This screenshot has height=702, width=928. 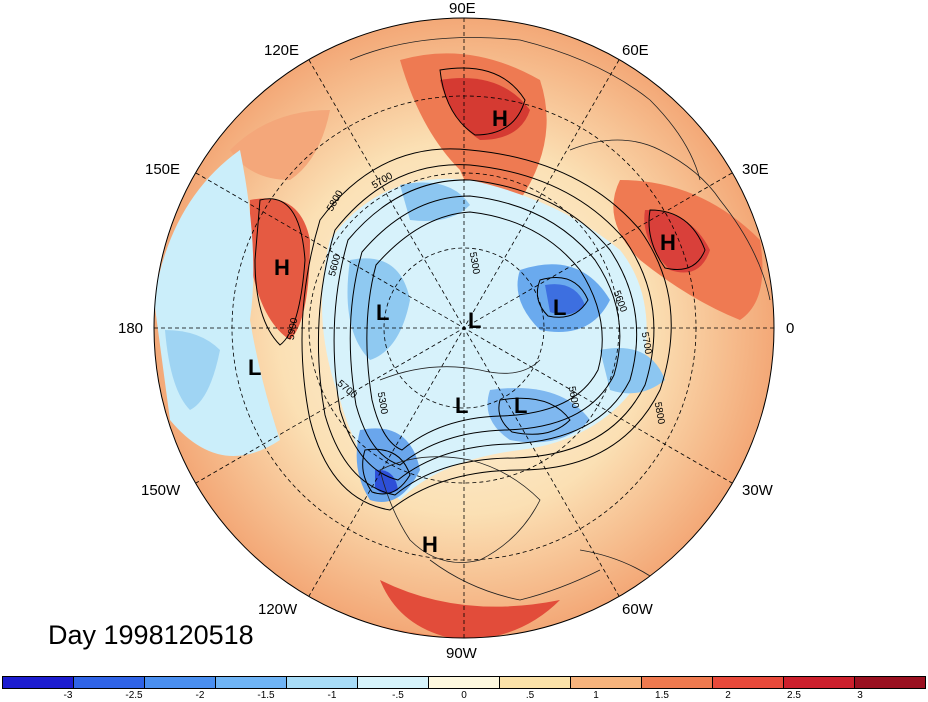 I want to click on warm-anomaly-northwest, so click(x=280, y=145).